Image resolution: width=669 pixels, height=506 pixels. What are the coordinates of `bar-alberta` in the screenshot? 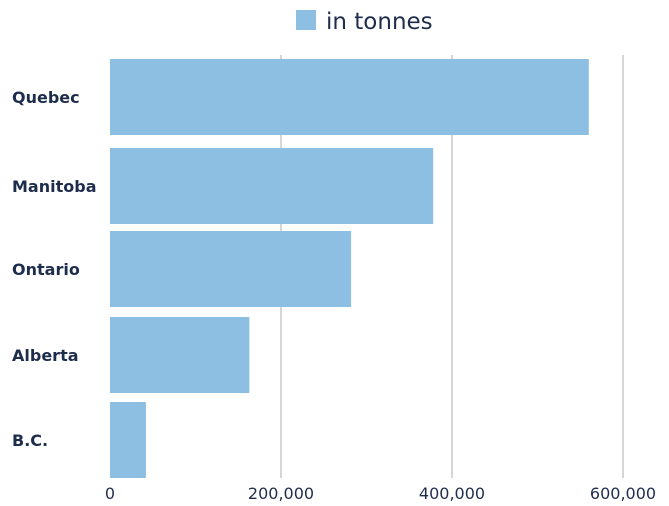 It's located at (180, 355).